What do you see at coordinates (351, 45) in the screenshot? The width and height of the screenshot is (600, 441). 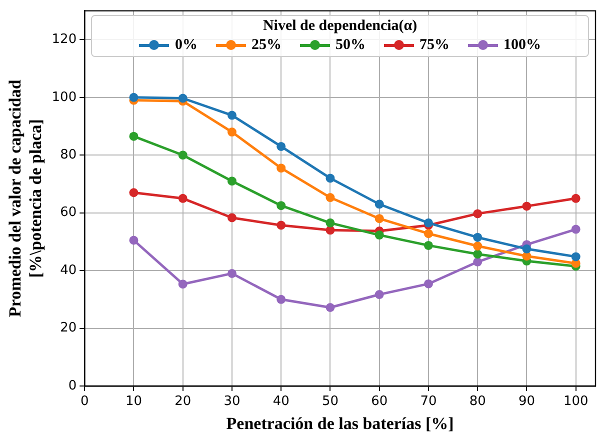 I see `legend-label: 50%` at bounding box center [351, 45].